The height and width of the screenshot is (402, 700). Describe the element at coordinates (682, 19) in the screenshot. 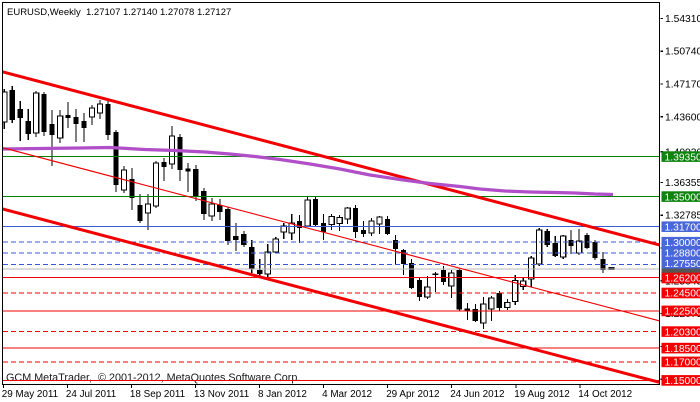

I see `svg-text: 1.54310` at that location.